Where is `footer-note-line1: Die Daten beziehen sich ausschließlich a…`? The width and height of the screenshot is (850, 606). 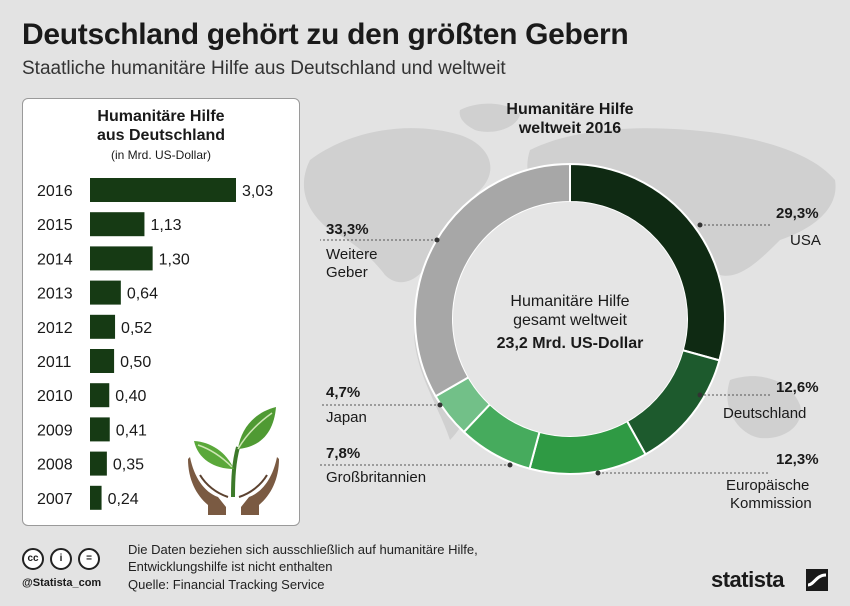 footer-note-line1: Die Daten beziehen sich ausschließlich a… is located at coordinates (303, 549).